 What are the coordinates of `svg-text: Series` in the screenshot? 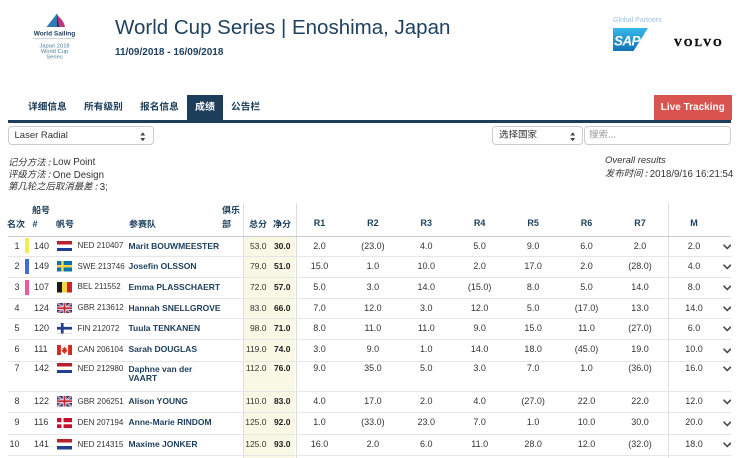 It's located at (54, 58).